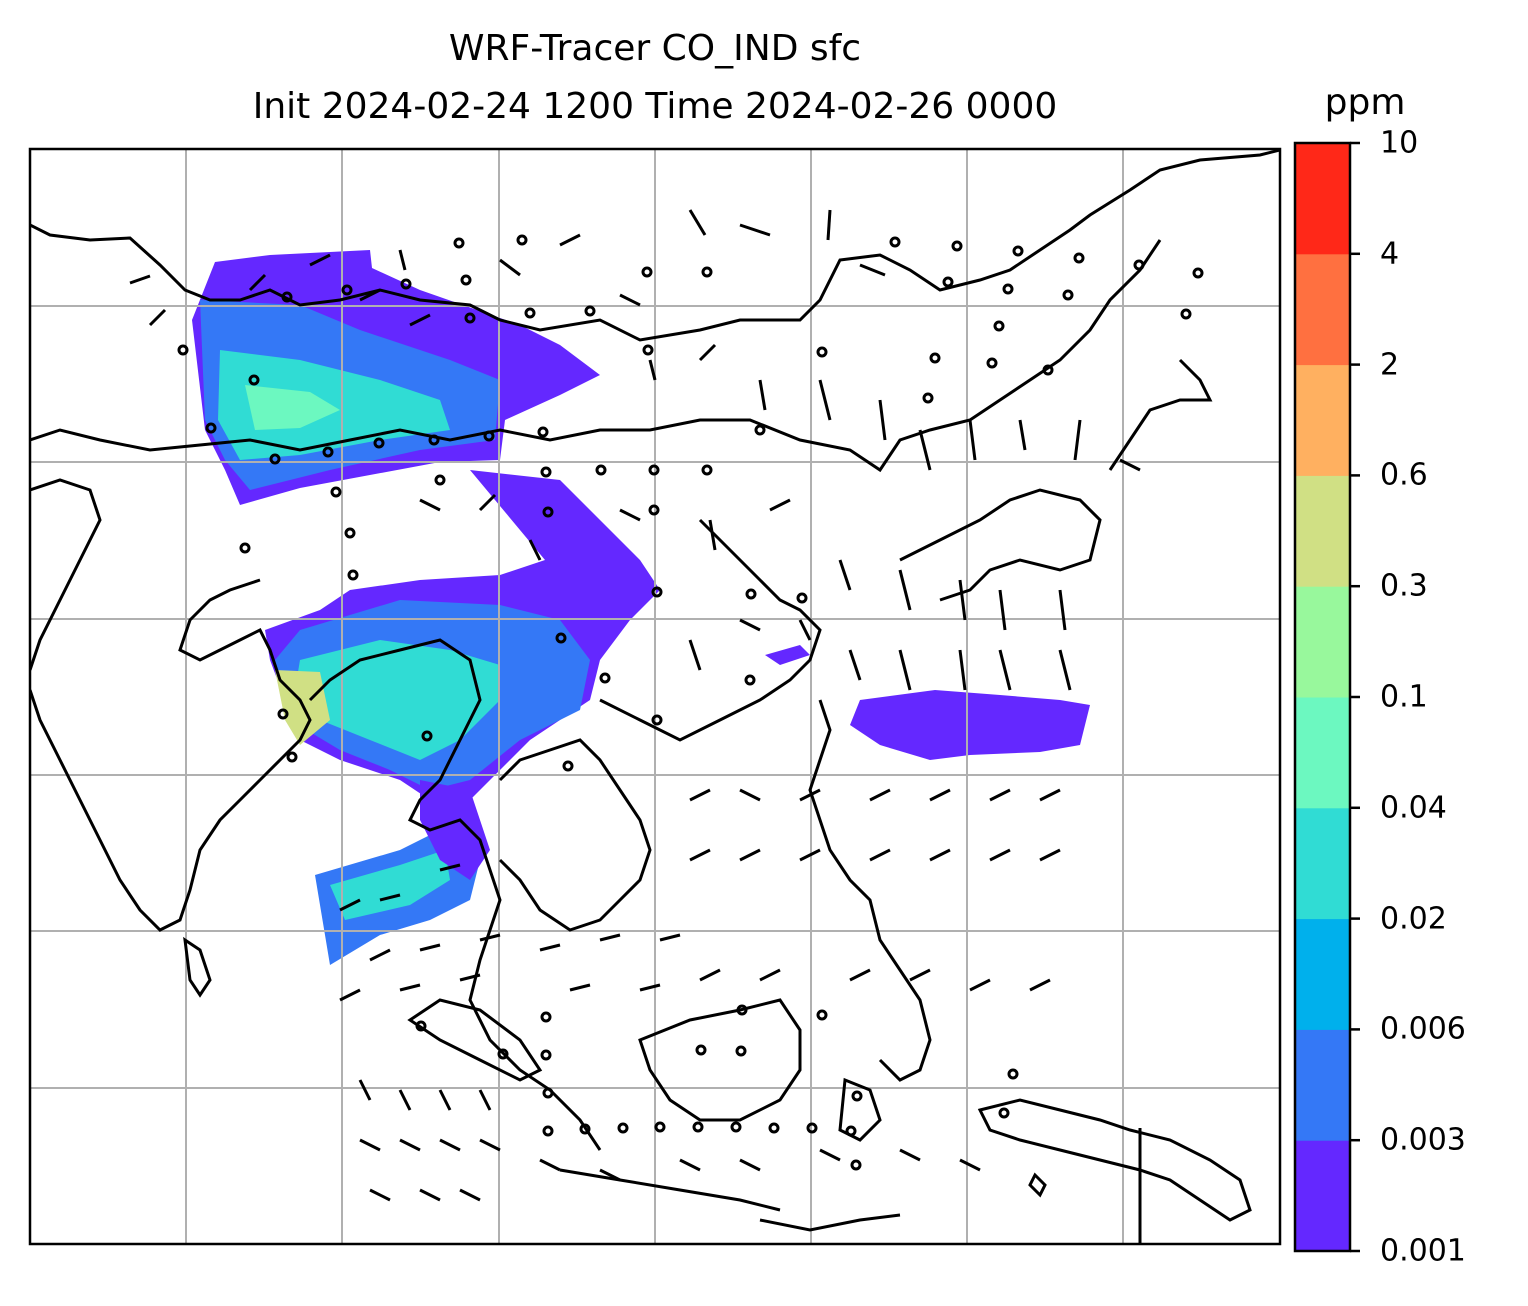  I want to click on colorbar-tick-label: 10, so click(1399, 143).